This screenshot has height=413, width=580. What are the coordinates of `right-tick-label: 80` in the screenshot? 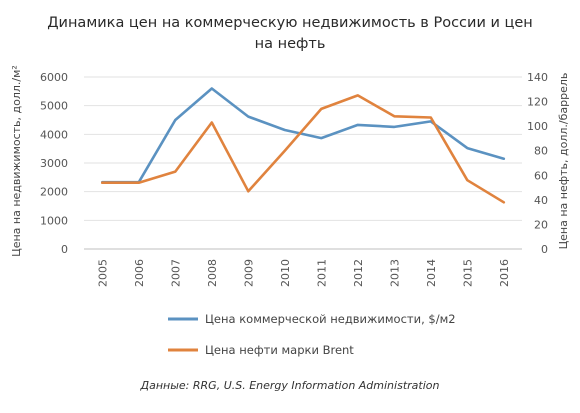 It's located at (541, 151).